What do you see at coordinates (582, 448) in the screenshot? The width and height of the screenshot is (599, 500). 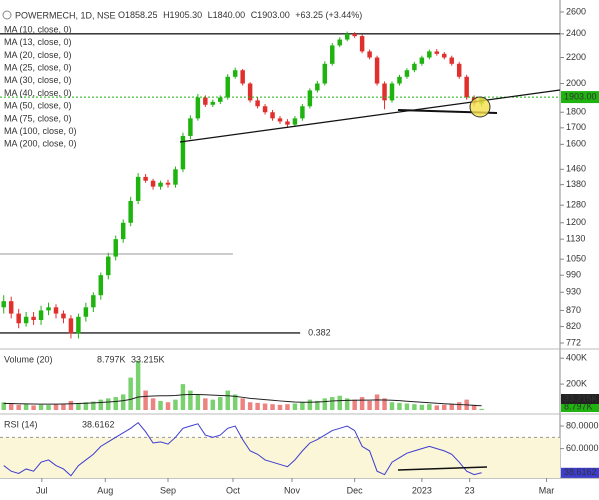 I see `y-tick-label: 60.0000` at bounding box center [582, 448].